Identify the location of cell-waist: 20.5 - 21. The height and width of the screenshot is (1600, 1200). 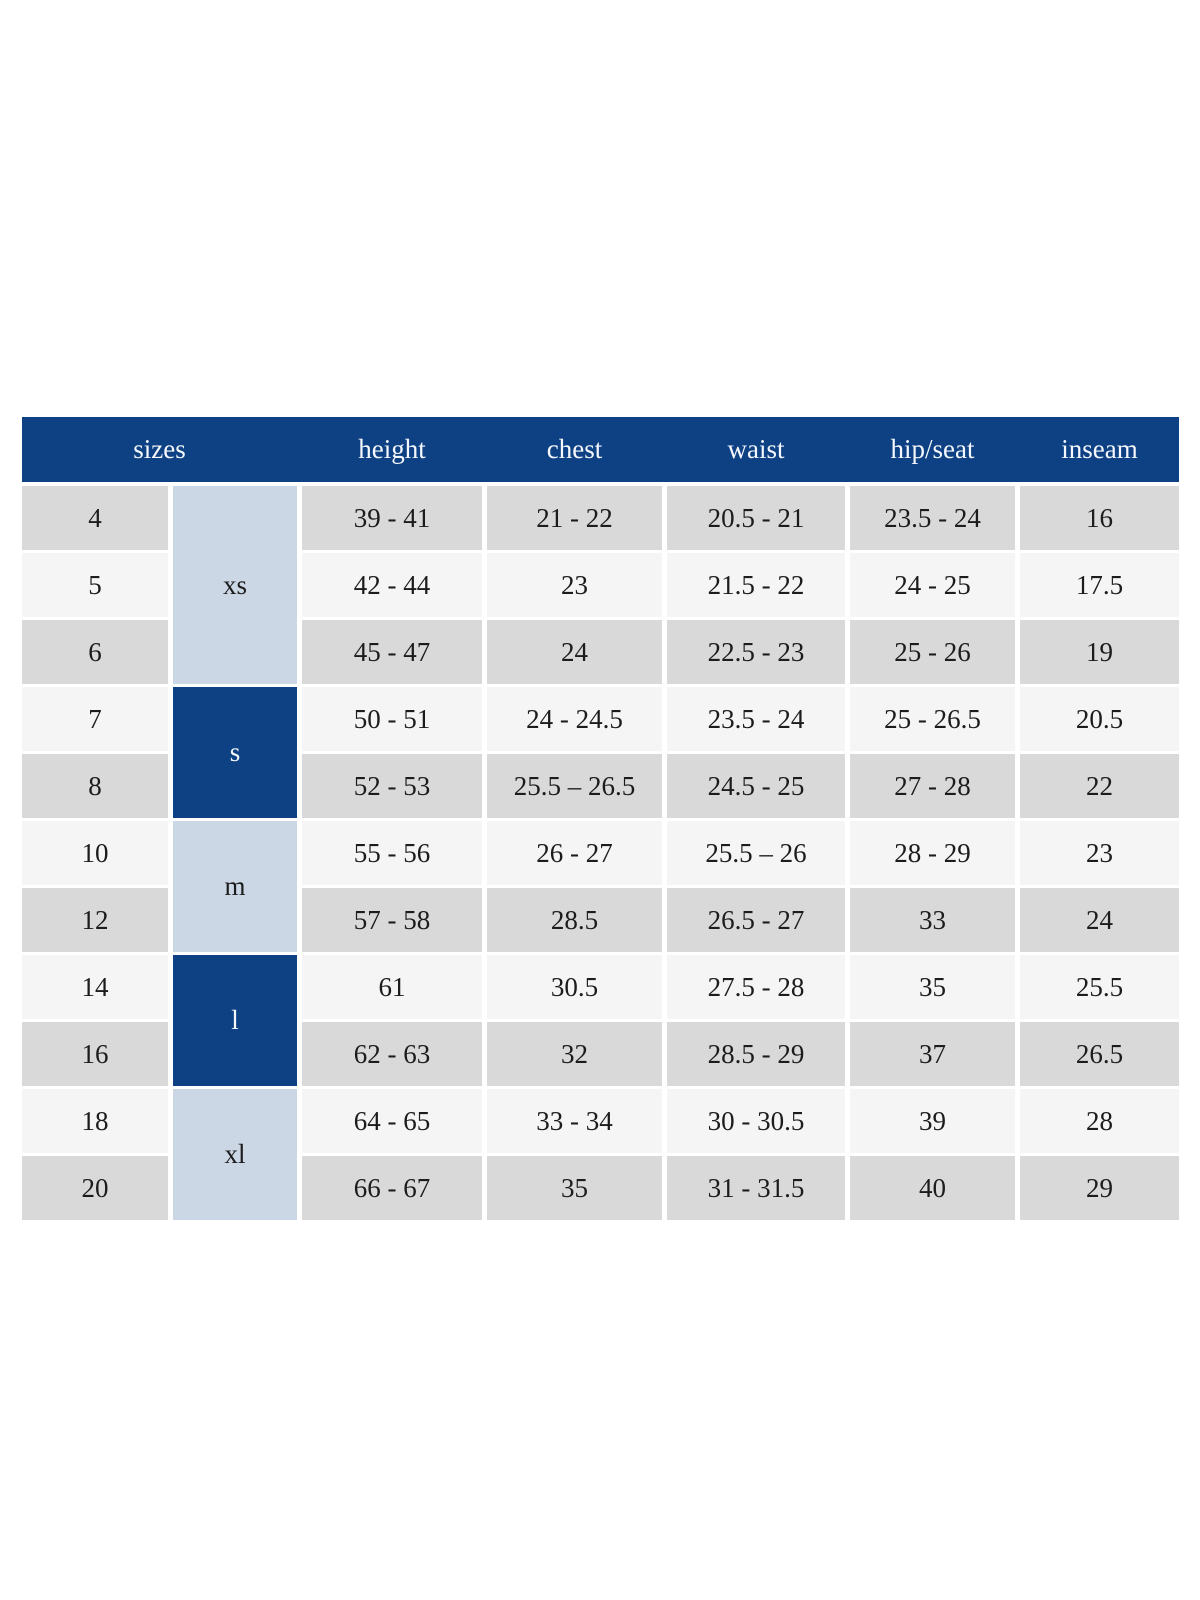
(756, 518).